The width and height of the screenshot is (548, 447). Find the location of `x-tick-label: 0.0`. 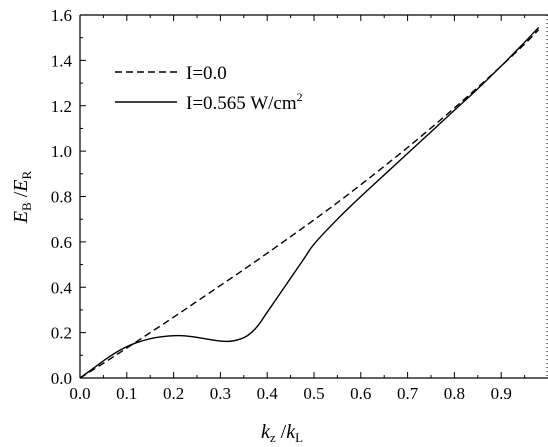

x-tick-label: 0.0 is located at coordinates (79, 393).